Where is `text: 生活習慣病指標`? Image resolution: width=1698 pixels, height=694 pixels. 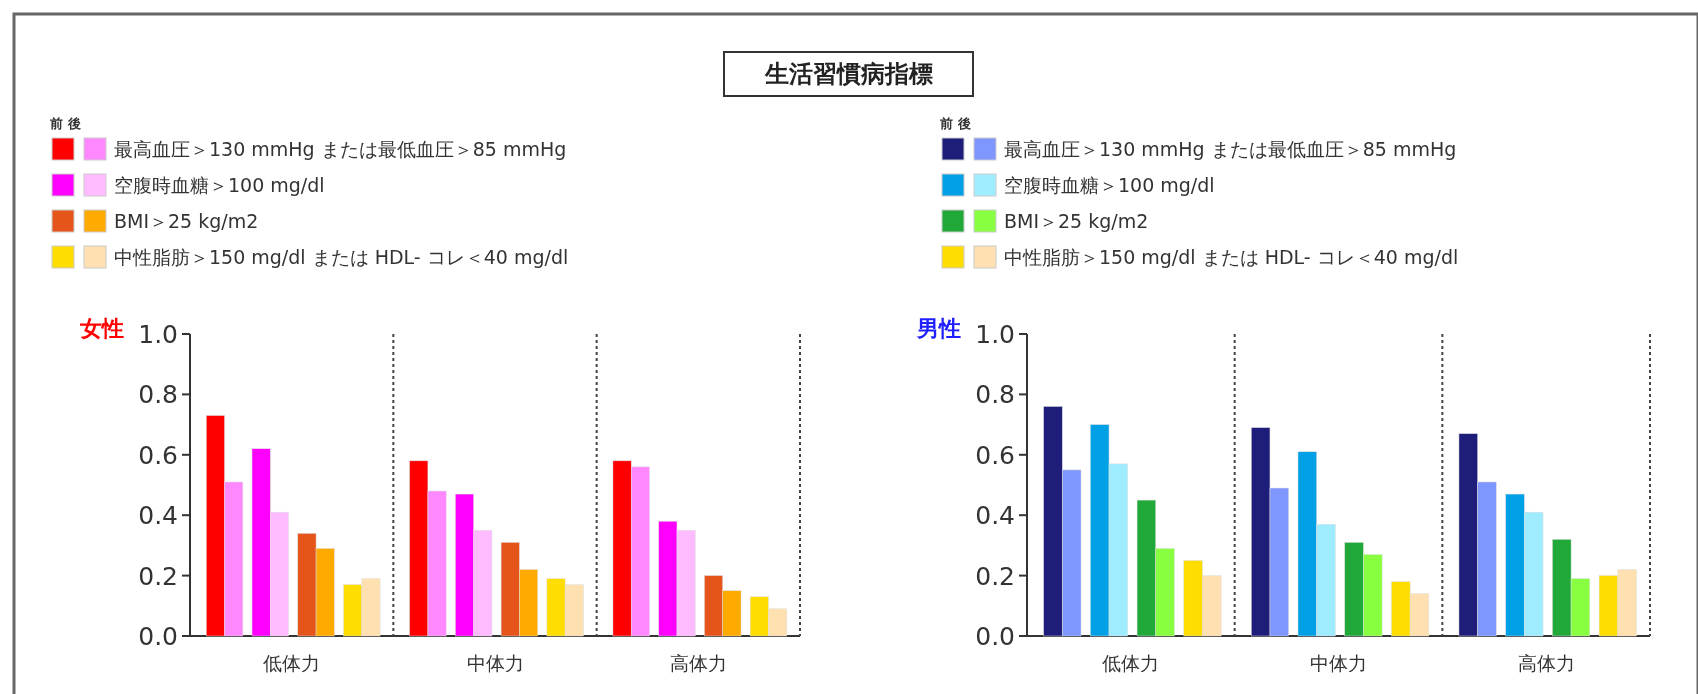 text: 生活習慣病指標 is located at coordinates (848, 74).